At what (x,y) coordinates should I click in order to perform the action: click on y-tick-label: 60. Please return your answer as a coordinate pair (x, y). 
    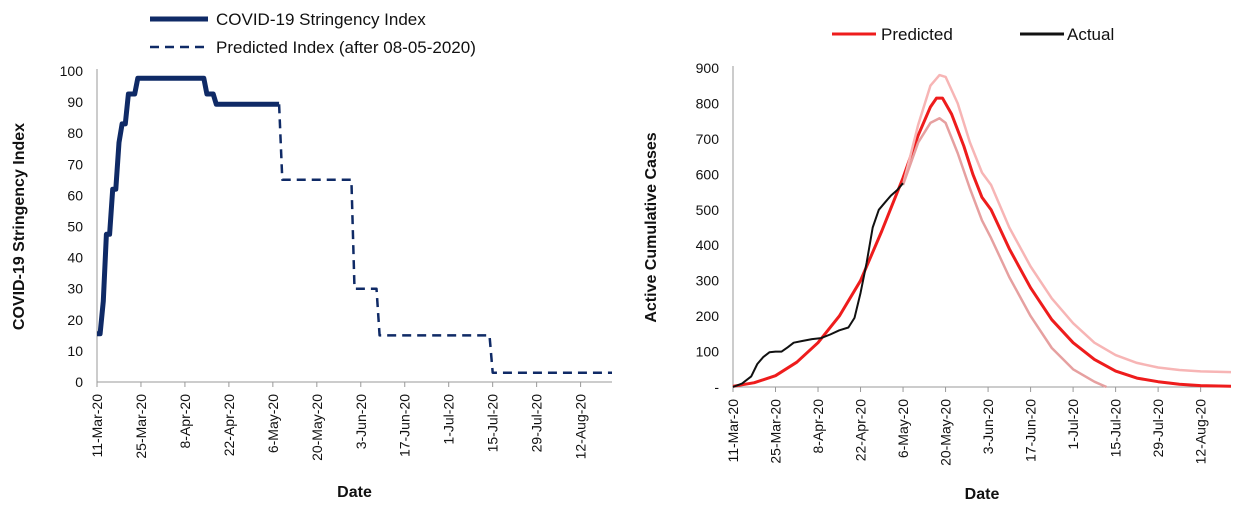
    Looking at the image, I should click on (75, 195).